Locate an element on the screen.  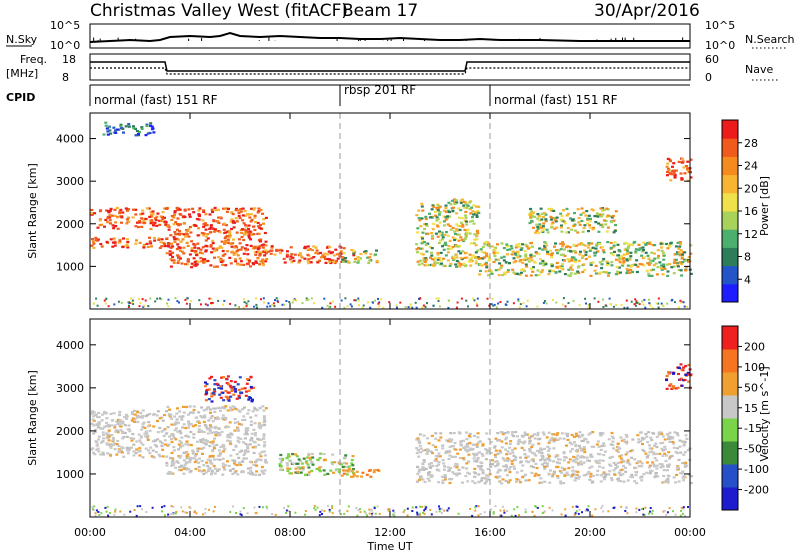
time-tick-label: 20:00 is located at coordinates (590, 532).